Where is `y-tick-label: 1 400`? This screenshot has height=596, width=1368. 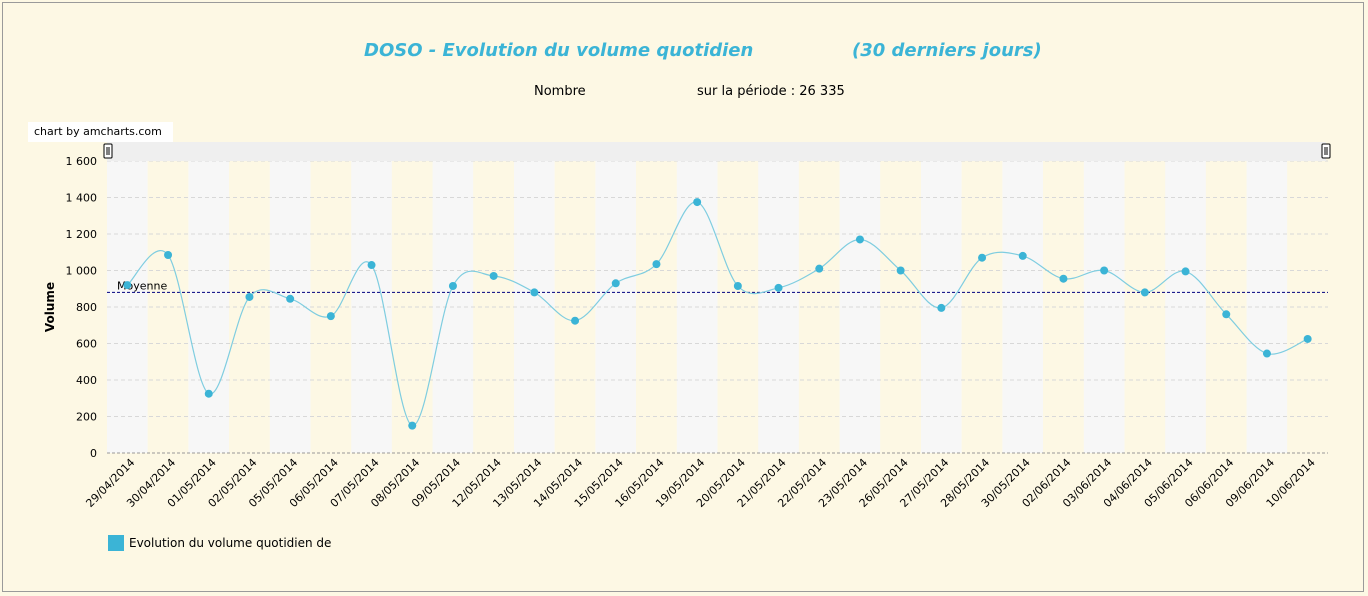 y-tick-label: 1 400 is located at coordinates (82, 198).